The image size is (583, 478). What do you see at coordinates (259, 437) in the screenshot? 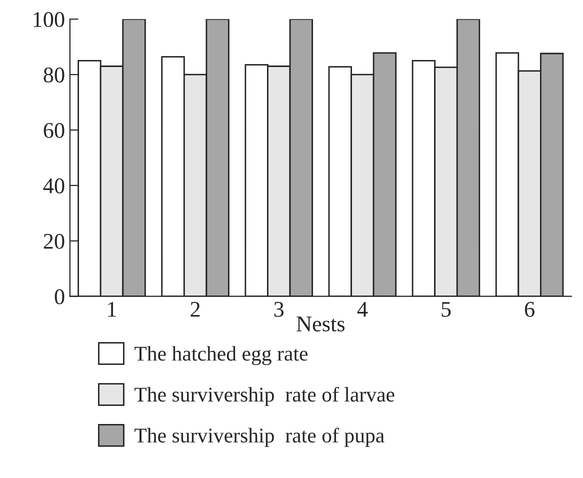
I see `legend-label: The survivership rate of pupa` at bounding box center [259, 437].